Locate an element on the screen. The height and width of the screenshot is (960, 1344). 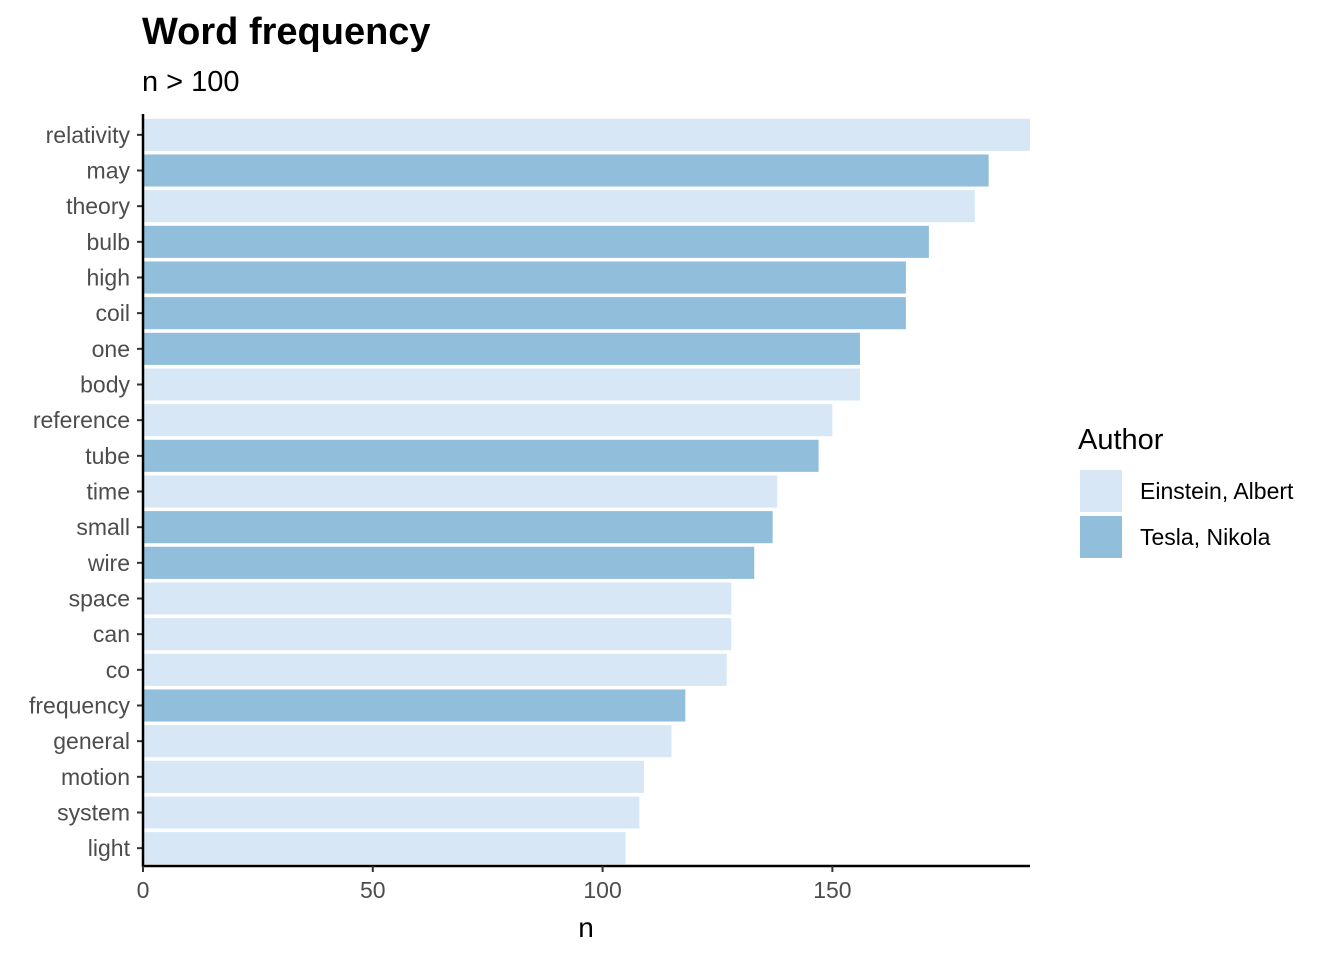
y-tick-label-tube: tube is located at coordinates (107, 456).